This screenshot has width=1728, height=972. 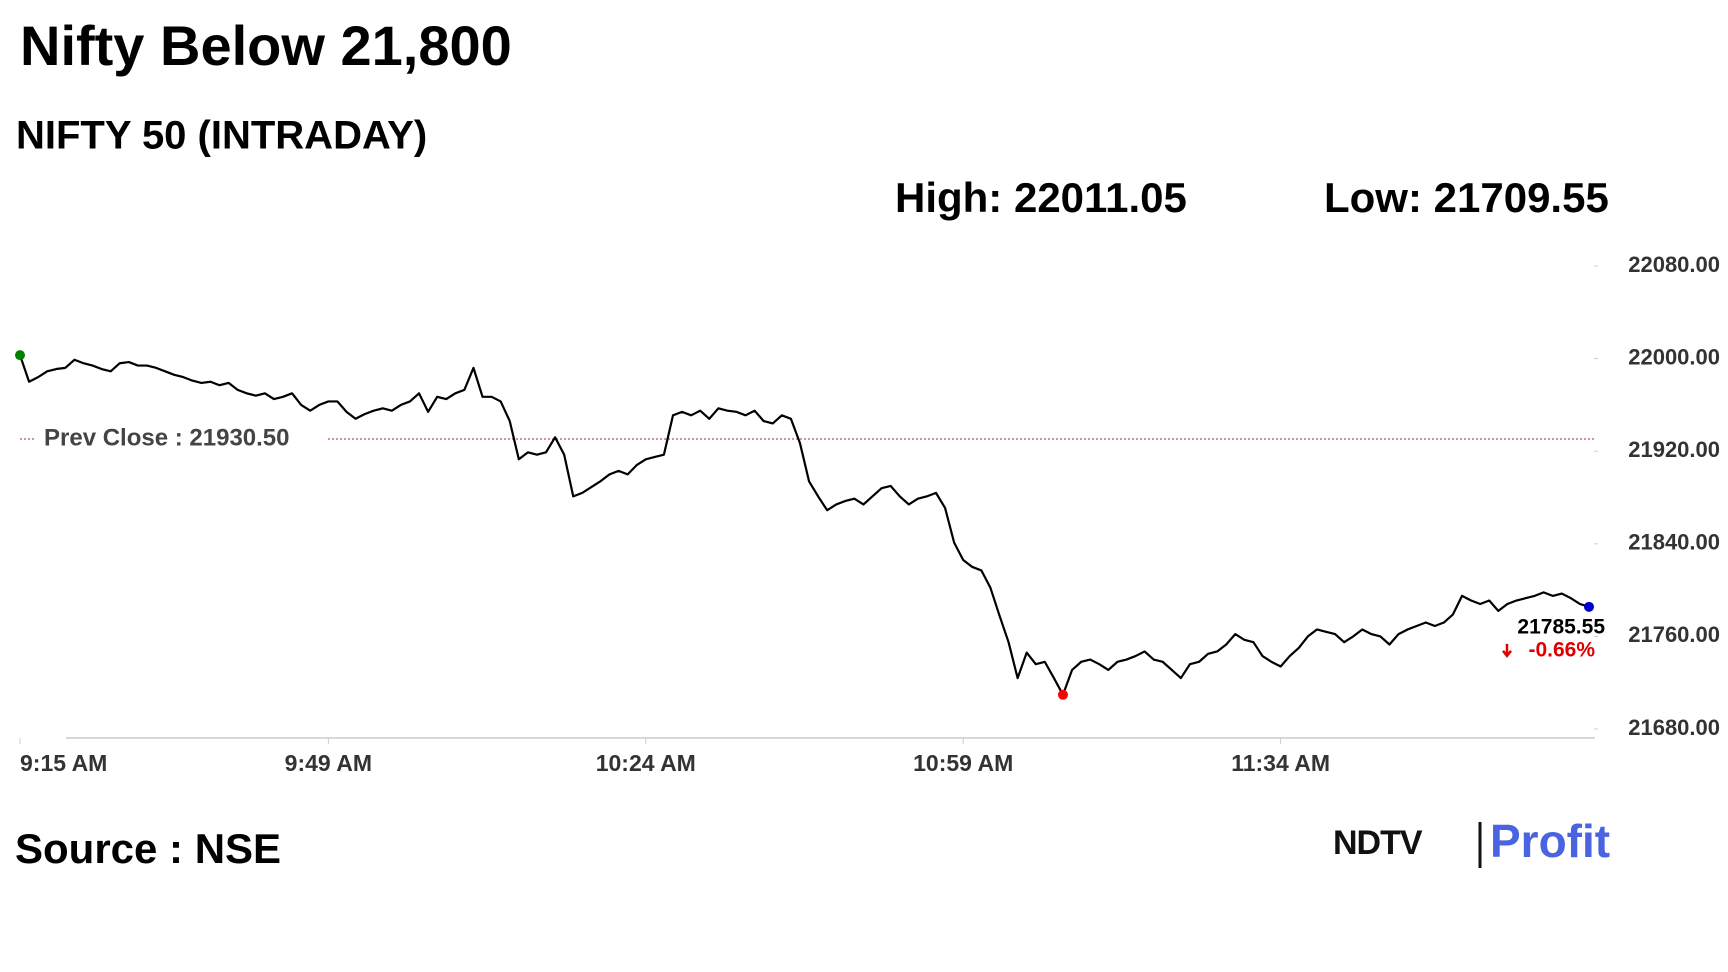 I want to click on chart-title: Nifty Below 21,800, so click(x=266, y=45).